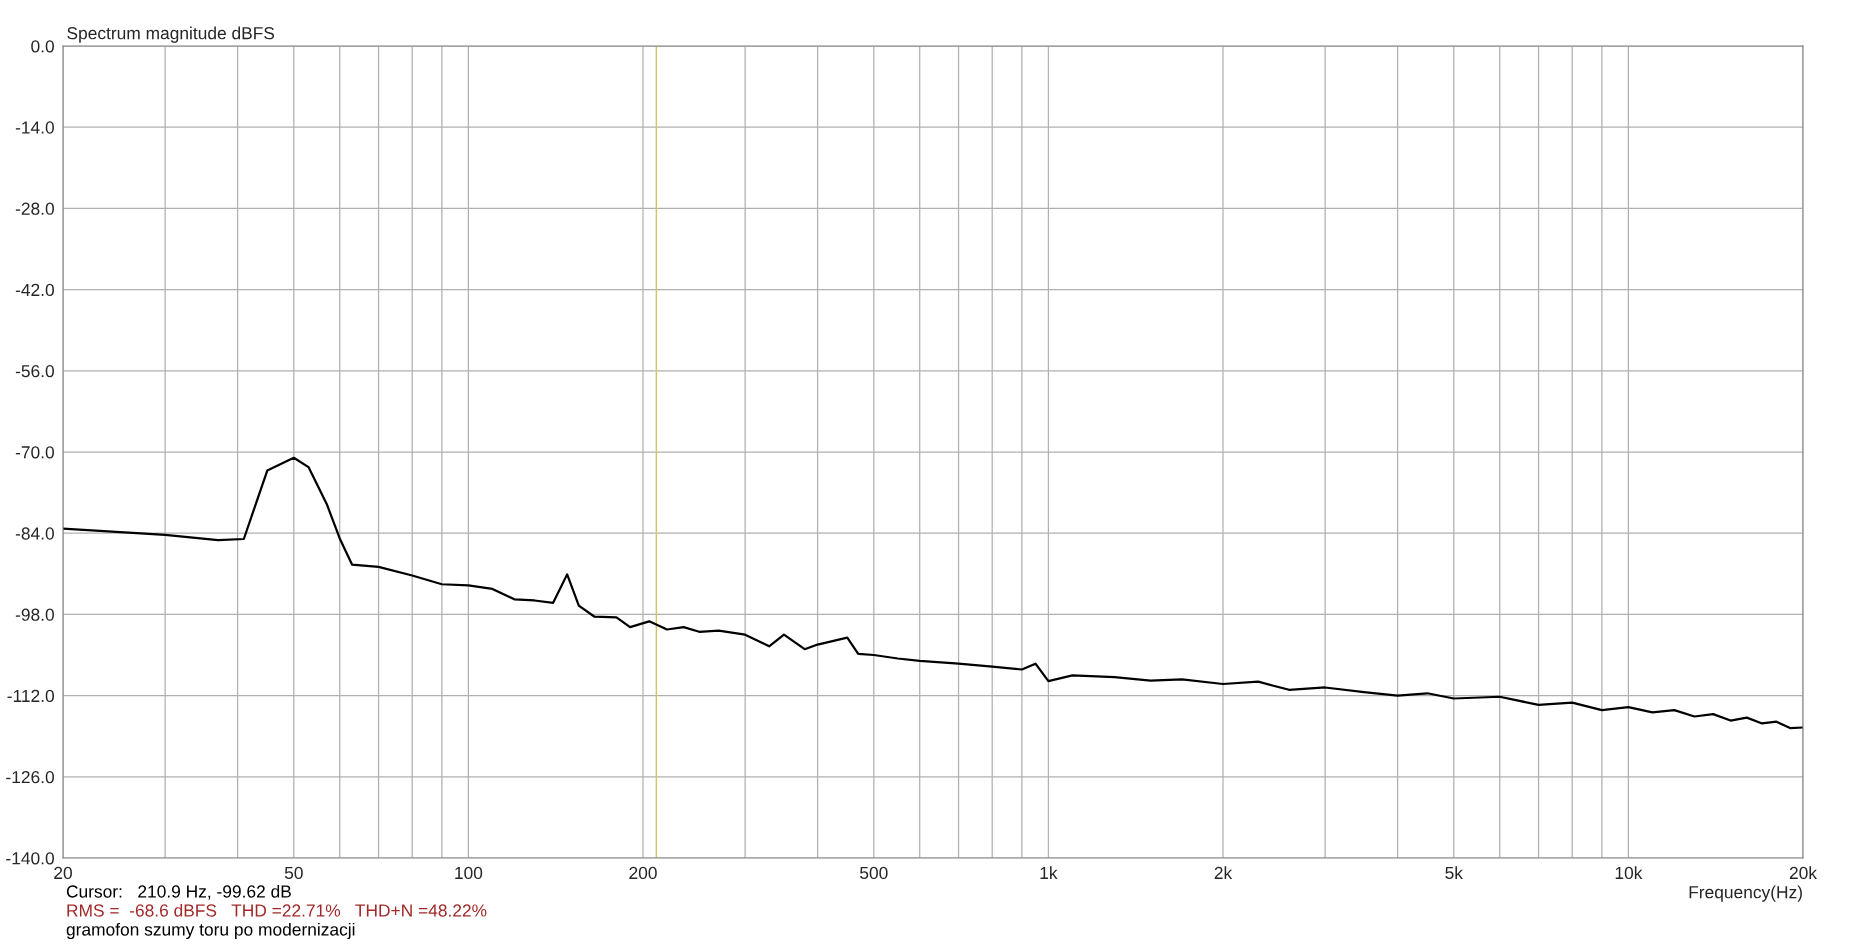 The height and width of the screenshot is (944, 1868). I want to click on y-tick-label: -28.0, so click(34, 208).